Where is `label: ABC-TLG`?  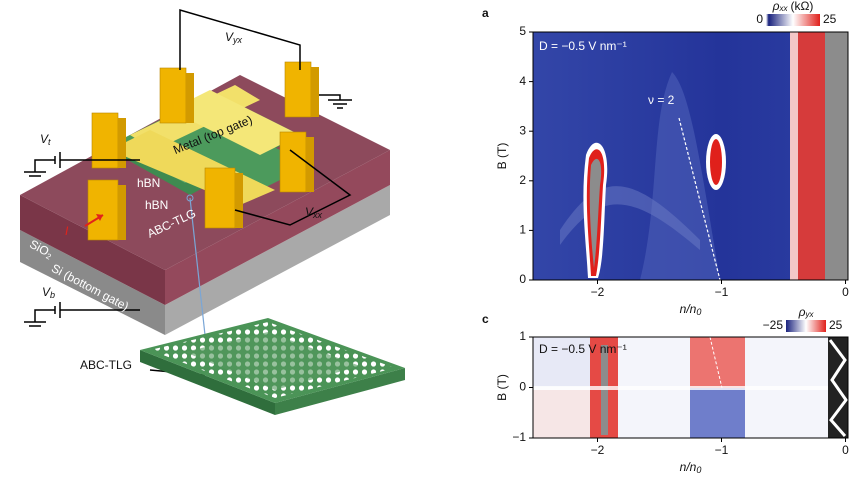
label: ABC-TLG is located at coordinates (106, 365).